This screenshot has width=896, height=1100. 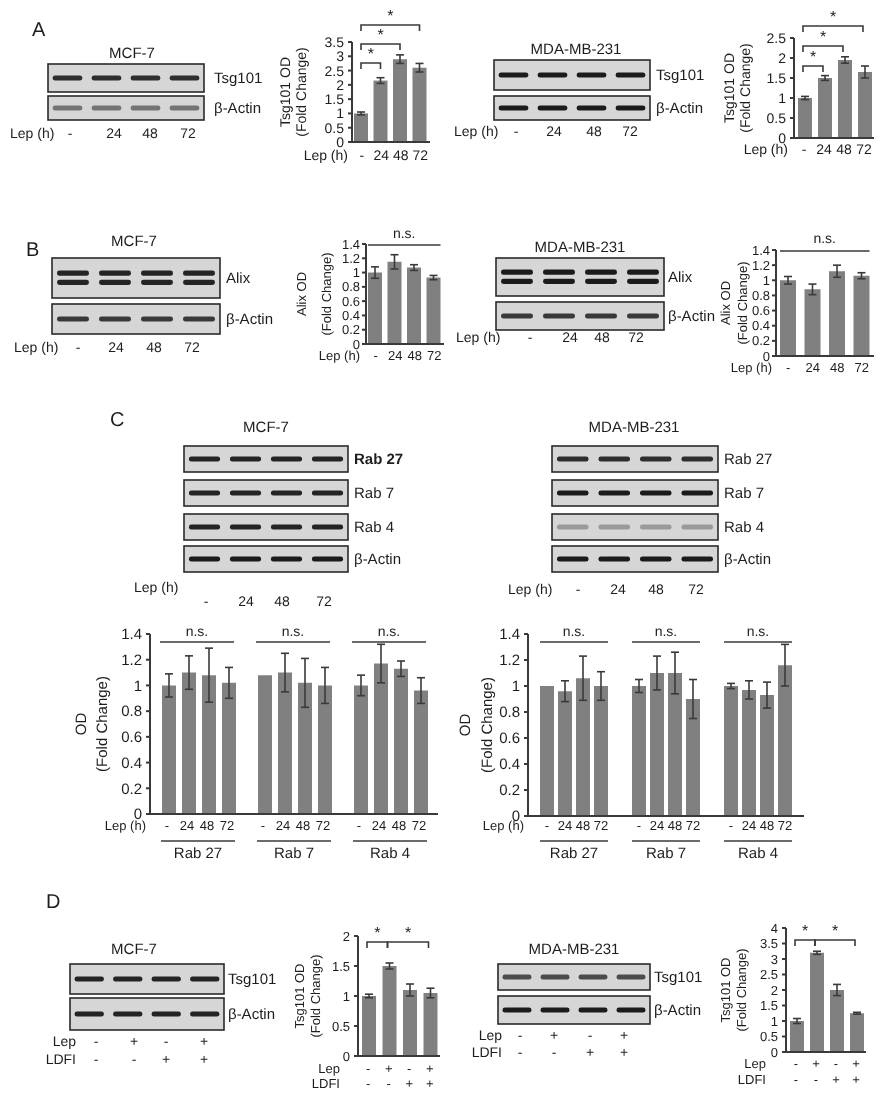 What do you see at coordinates (39, 31) in the screenshot?
I see `text: A` at bounding box center [39, 31].